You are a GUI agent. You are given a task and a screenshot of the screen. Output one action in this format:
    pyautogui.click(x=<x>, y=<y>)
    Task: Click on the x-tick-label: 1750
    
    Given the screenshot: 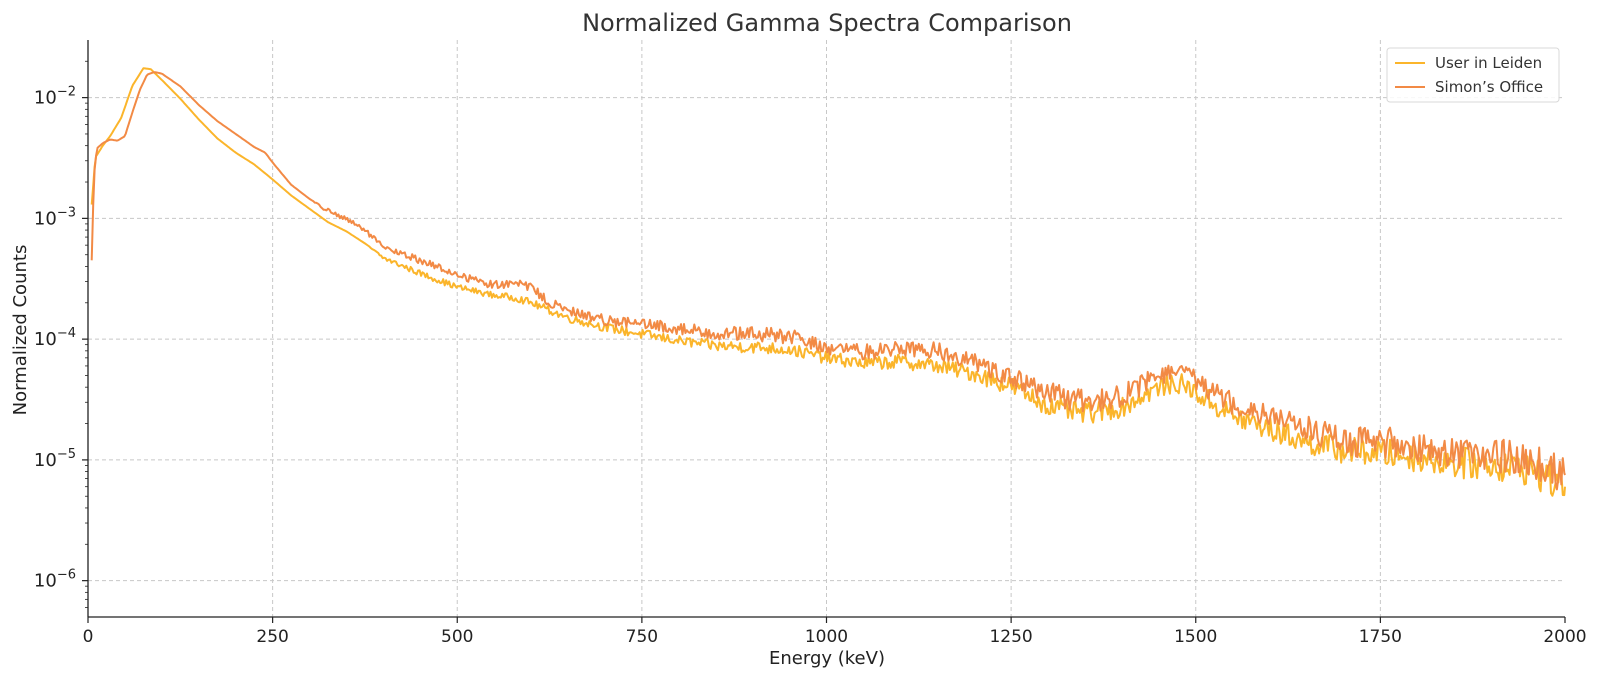 What is the action you would take?
    pyautogui.click(x=1380, y=637)
    